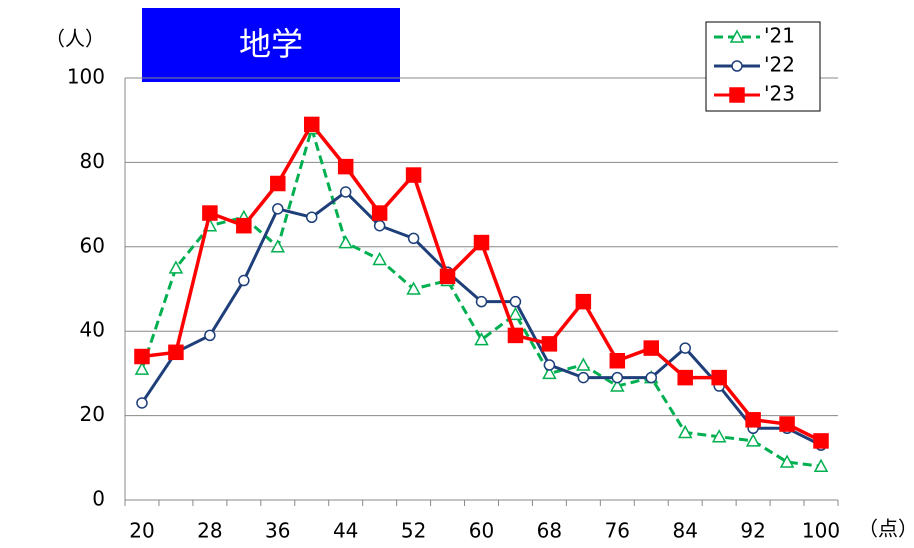 Image resolution: width=914 pixels, height=548 pixels. I want to click on x-tick-label: 100, so click(821, 531).